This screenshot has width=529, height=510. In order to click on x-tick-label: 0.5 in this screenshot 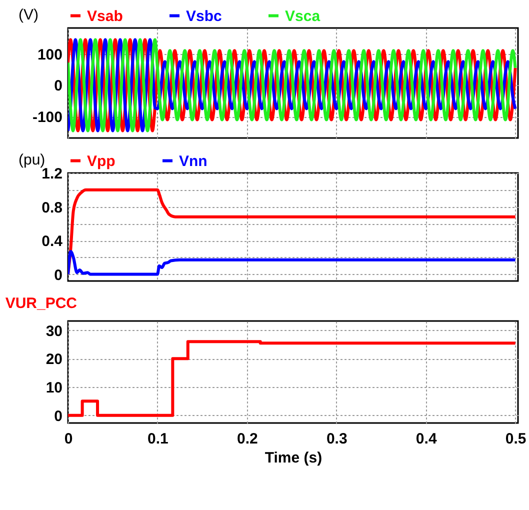, I will do `click(515, 439)`.